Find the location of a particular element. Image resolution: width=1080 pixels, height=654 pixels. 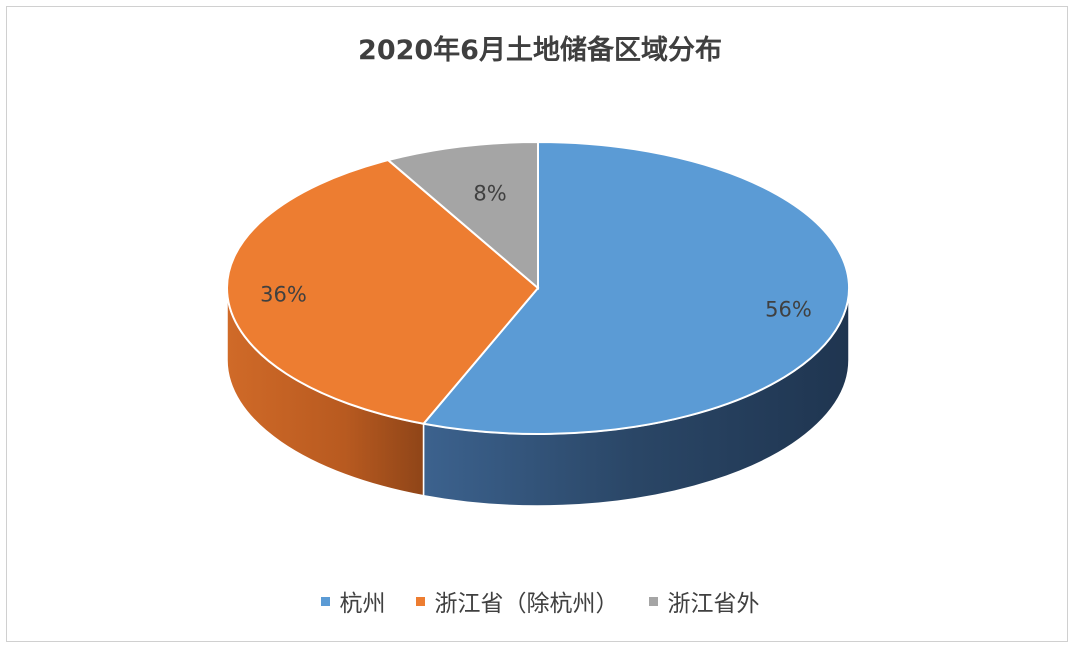

pie-slice-zhejiang-excl-hangzhou is located at coordinates (383, 291).